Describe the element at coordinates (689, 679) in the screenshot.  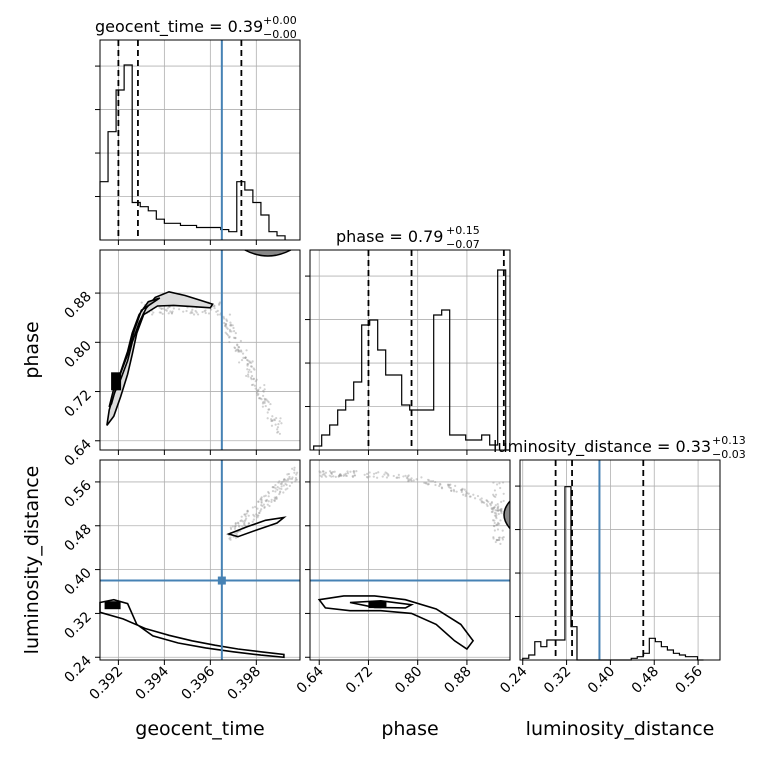
I see `x-tick-label: 0.56` at that location.